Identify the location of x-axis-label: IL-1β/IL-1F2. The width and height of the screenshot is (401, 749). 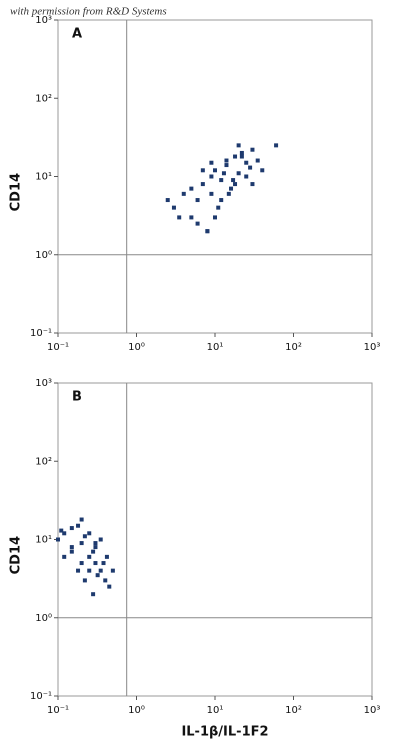
(224, 732).